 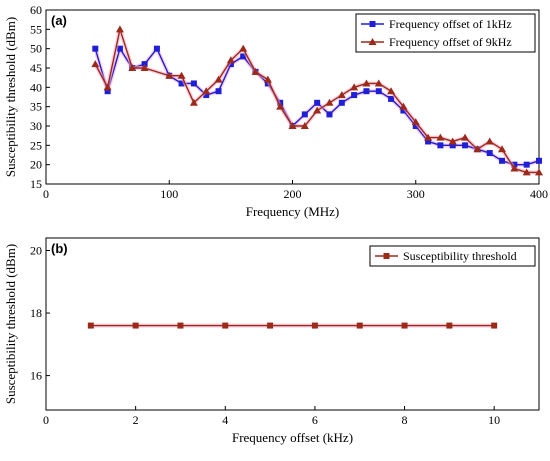 I want to click on y-tick-label: 55, so click(x=36, y=29).